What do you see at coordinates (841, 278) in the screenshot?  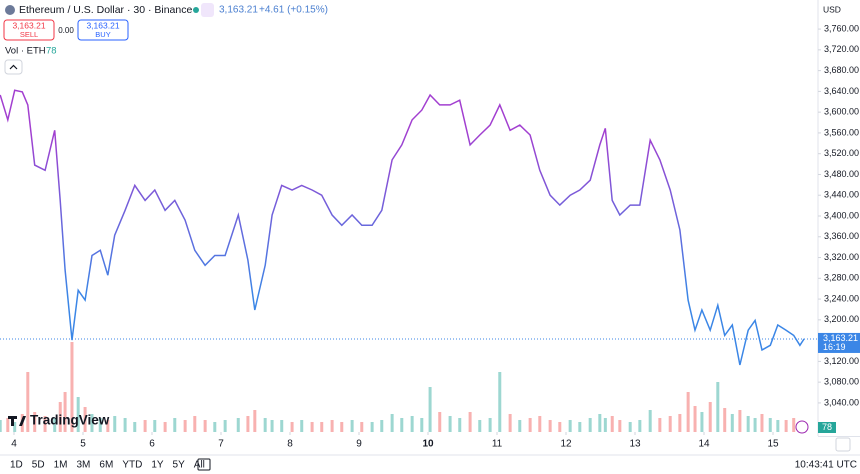 I see `y-tick-label: 3,280.00` at bounding box center [841, 278].